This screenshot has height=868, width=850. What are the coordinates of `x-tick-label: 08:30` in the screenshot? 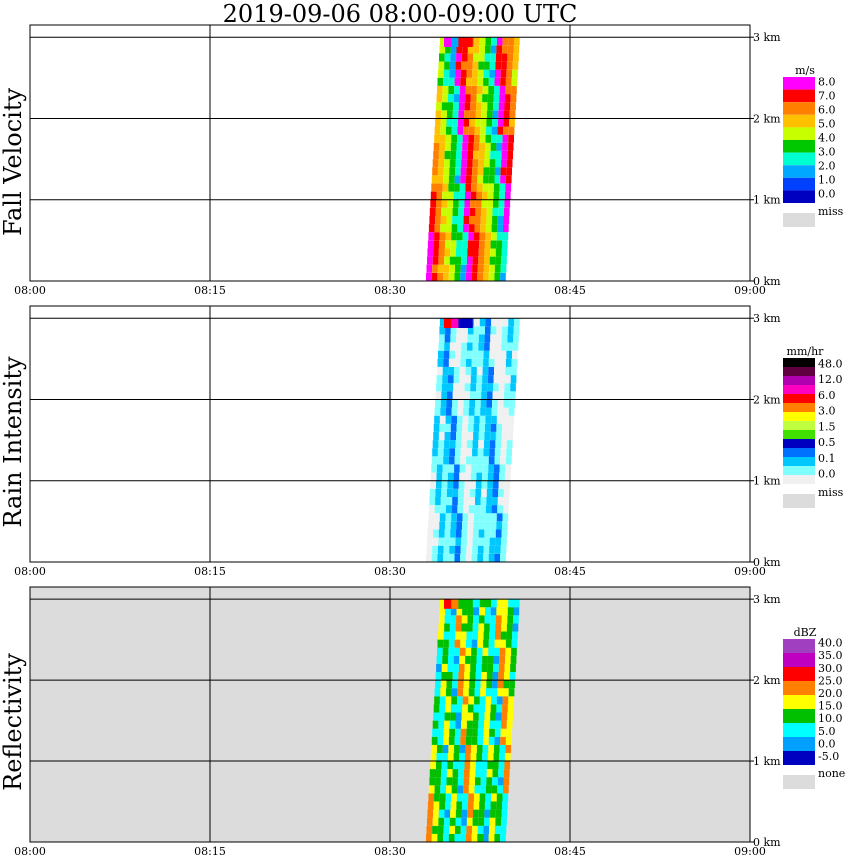 It's located at (390, 290).